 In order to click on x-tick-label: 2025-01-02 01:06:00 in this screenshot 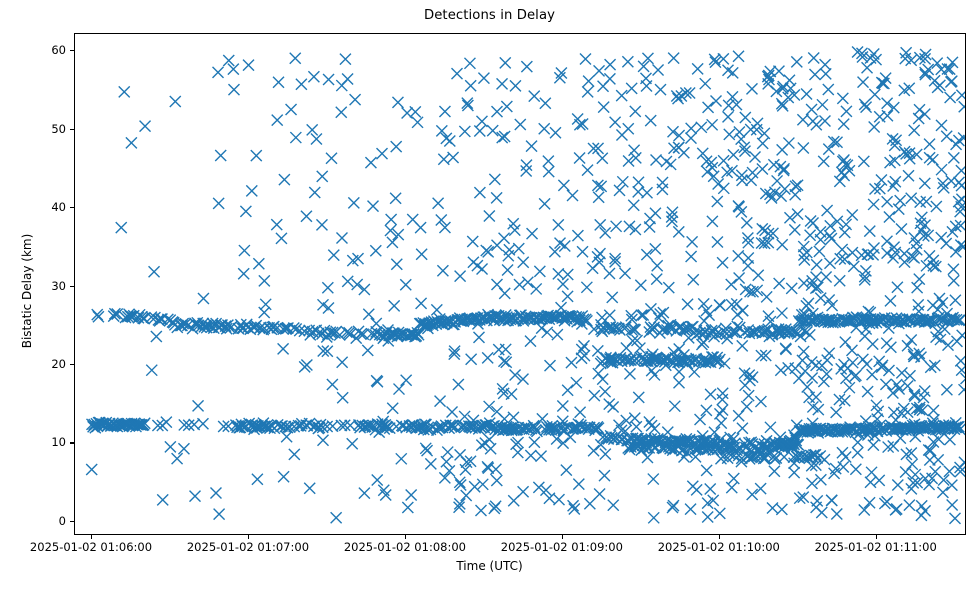, I will do `click(91, 547)`.